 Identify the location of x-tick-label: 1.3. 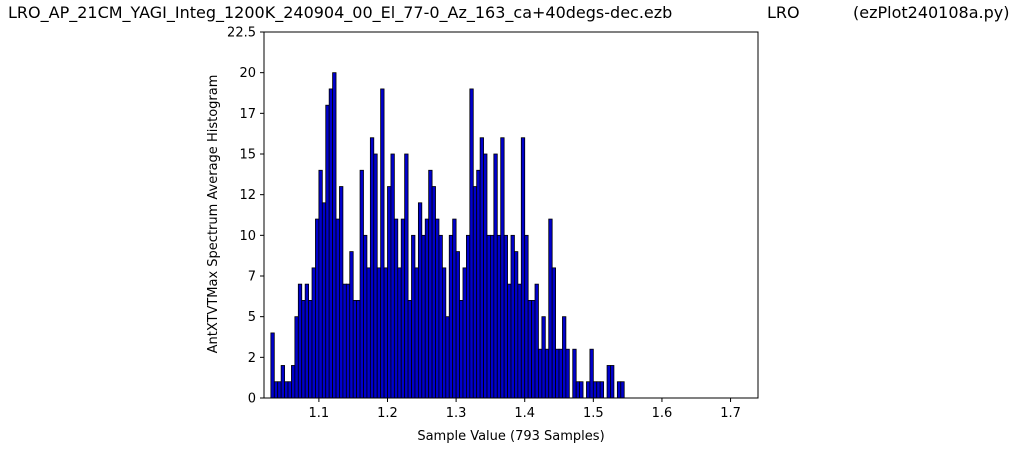
(456, 413).